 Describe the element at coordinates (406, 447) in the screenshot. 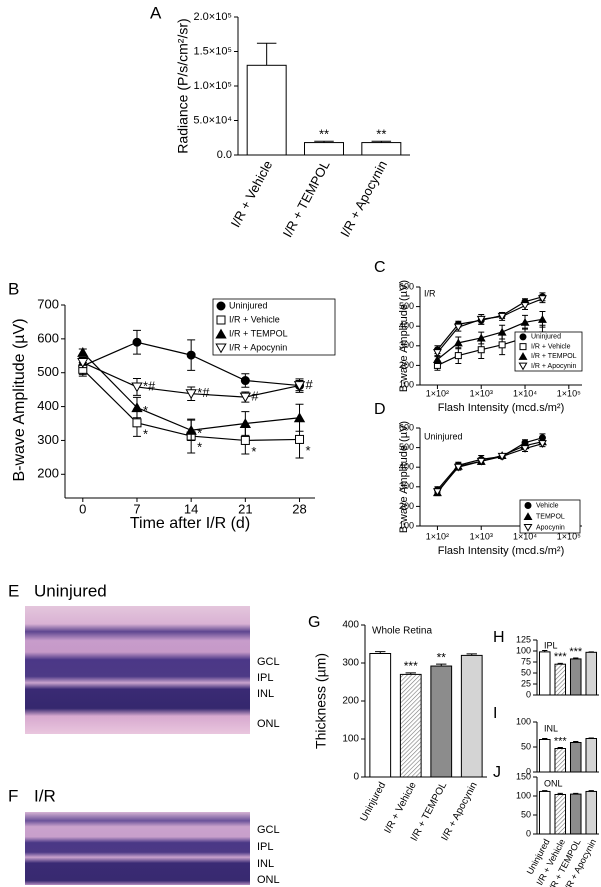

I see `y-tick-label: 500` at that location.